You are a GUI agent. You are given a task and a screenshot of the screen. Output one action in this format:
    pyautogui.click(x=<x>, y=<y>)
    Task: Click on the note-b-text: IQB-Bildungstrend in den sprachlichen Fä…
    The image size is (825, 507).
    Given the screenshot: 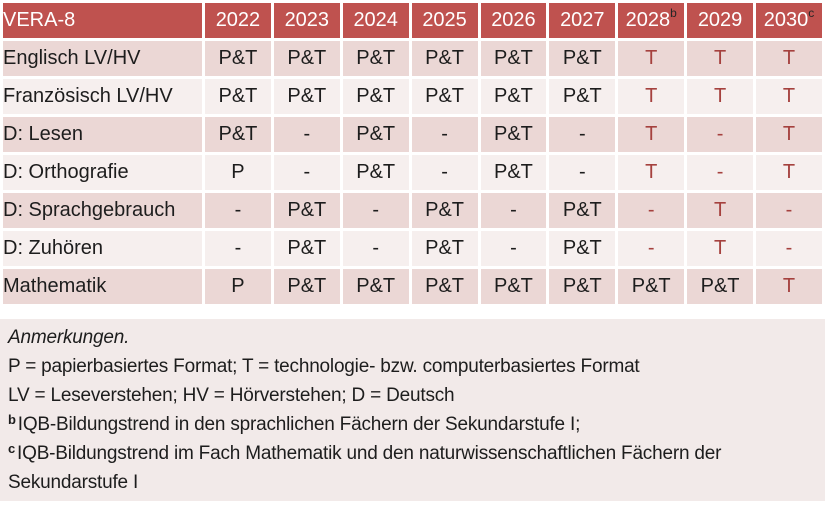 What is the action you would take?
    pyautogui.click(x=299, y=424)
    